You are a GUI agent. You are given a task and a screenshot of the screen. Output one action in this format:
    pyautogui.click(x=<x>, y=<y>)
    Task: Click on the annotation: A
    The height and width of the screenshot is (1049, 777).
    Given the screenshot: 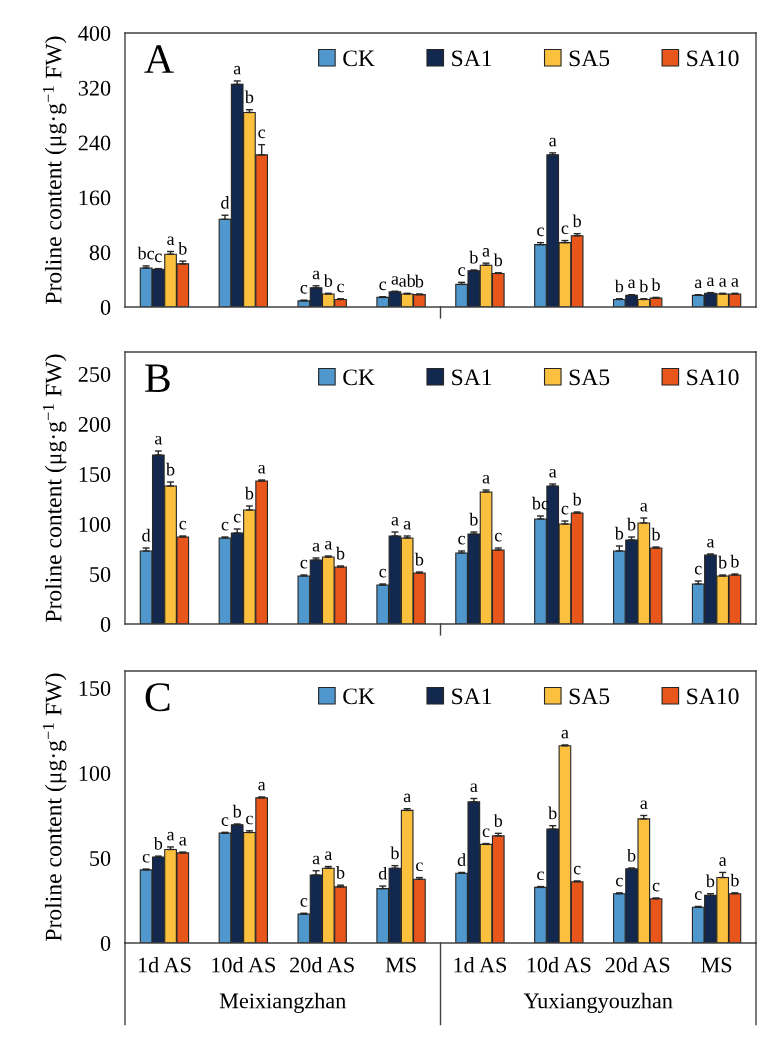 What is the action you would take?
    pyautogui.click(x=159, y=59)
    